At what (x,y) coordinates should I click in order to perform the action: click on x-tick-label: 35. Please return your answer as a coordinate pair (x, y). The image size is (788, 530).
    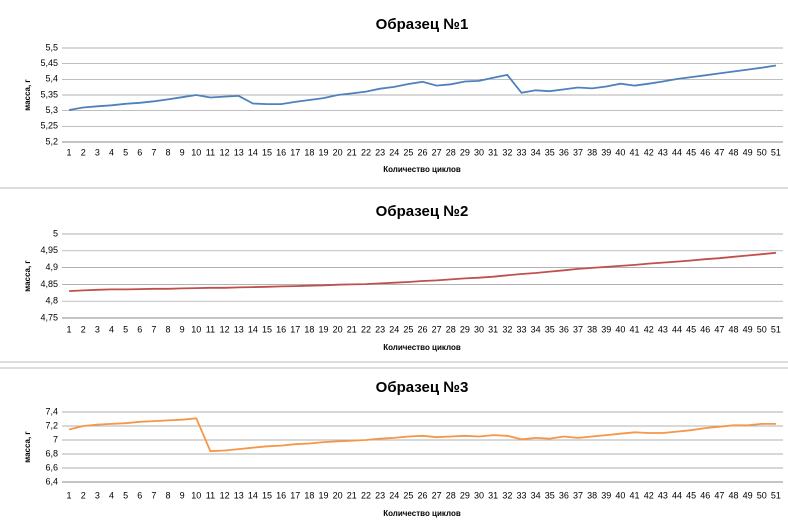
    Looking at the image, I should click on (550, 329).